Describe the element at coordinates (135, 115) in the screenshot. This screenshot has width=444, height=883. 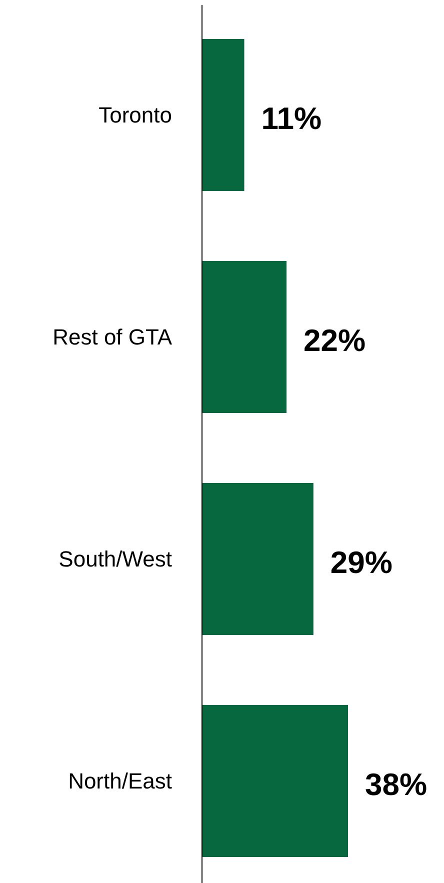
I see `y-tick-label: Toronto` at that location.